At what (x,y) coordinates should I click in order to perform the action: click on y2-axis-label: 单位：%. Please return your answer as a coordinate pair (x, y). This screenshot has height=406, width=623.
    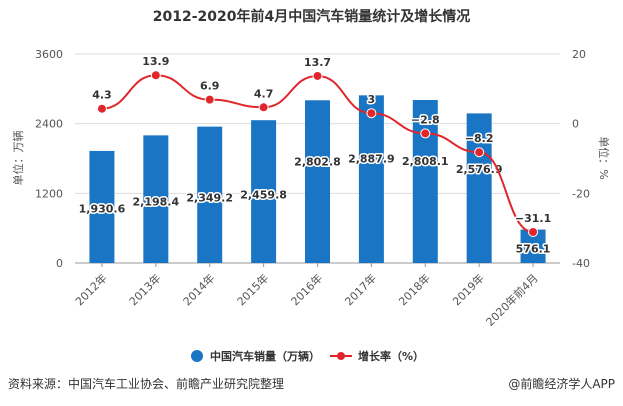
    Looking at the image, I should click on (604, 157).